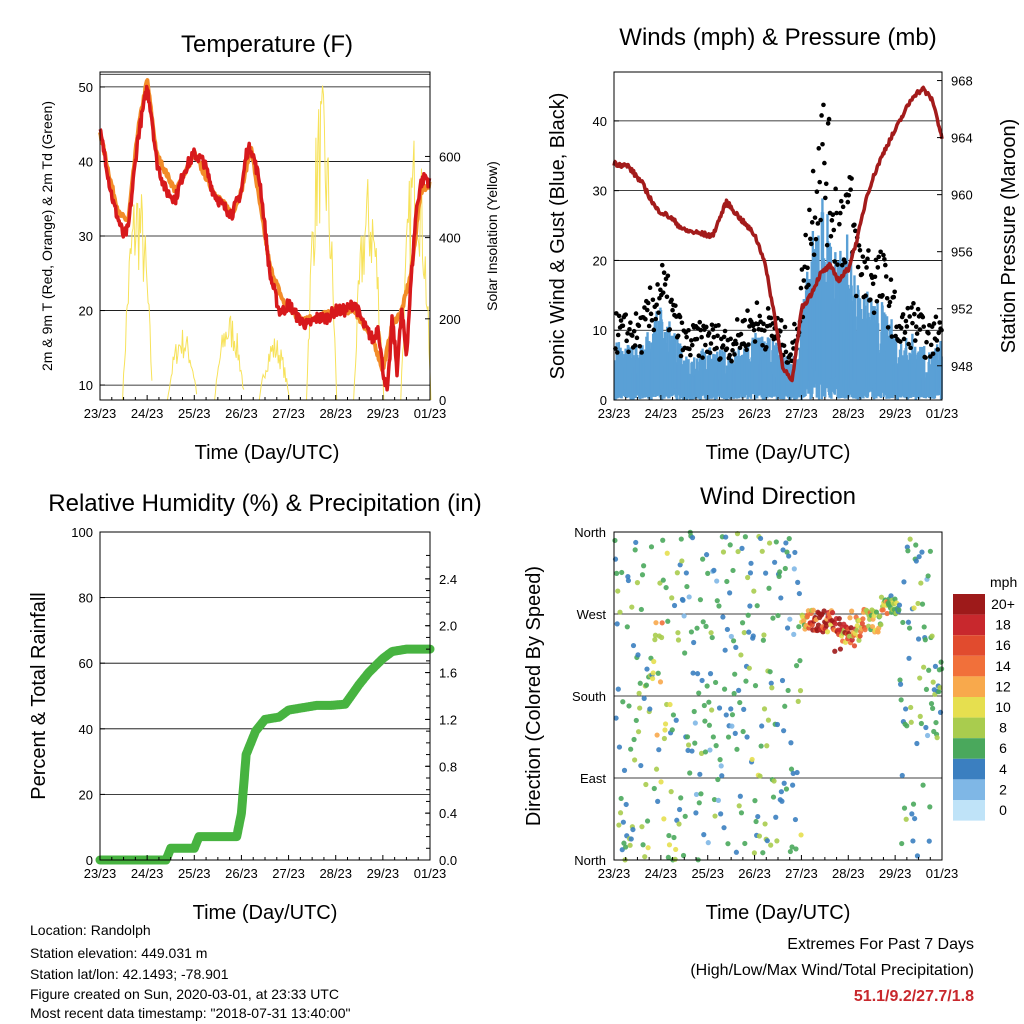 Image resolution: width=1024 pixels, height=1024 pixels. I want to click on humidity-x-tick-label: 25/23, so click(194, 873).